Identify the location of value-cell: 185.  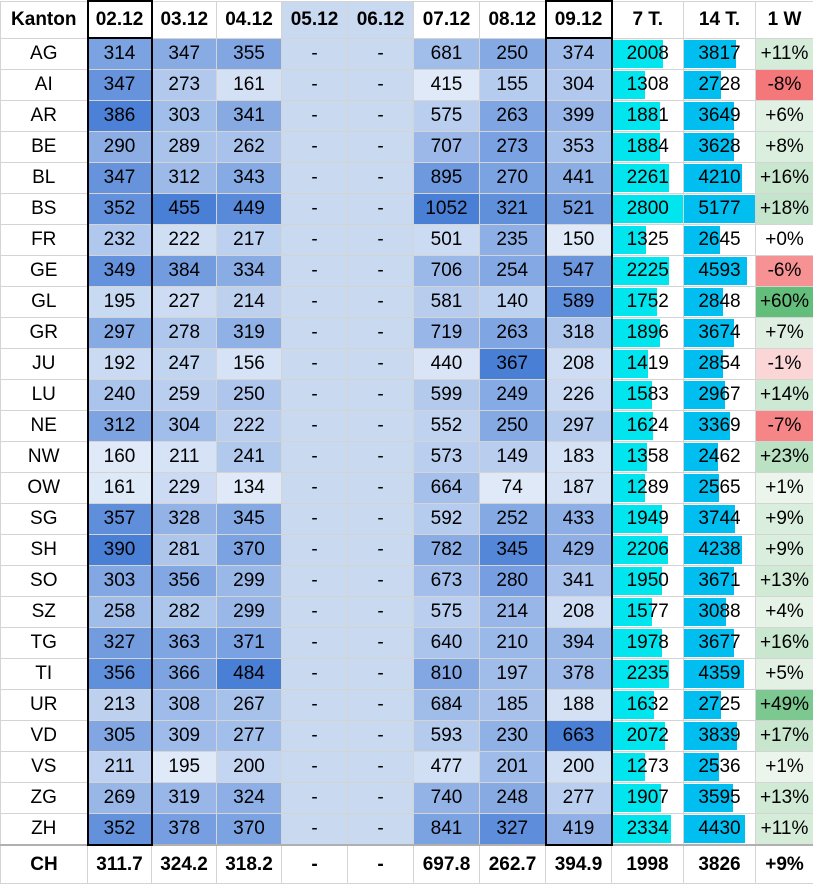
(513, 705).